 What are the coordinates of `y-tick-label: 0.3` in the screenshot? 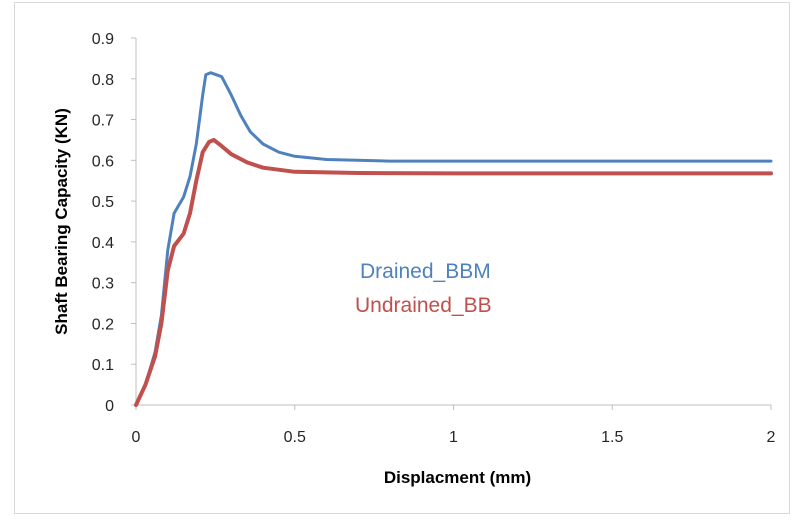 It's located at (103, 284).